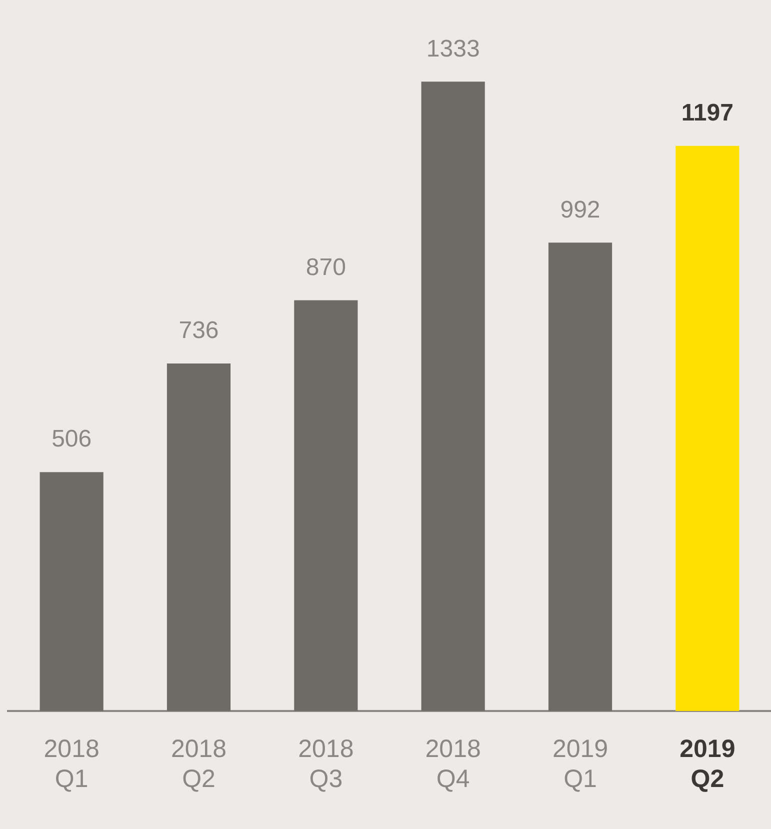 The height and width of the screenshot is (829, 771). Describe the element at coordinates (326, 763) in the screenshot. I see `x-tick-label: 2018 Q3` at that location.